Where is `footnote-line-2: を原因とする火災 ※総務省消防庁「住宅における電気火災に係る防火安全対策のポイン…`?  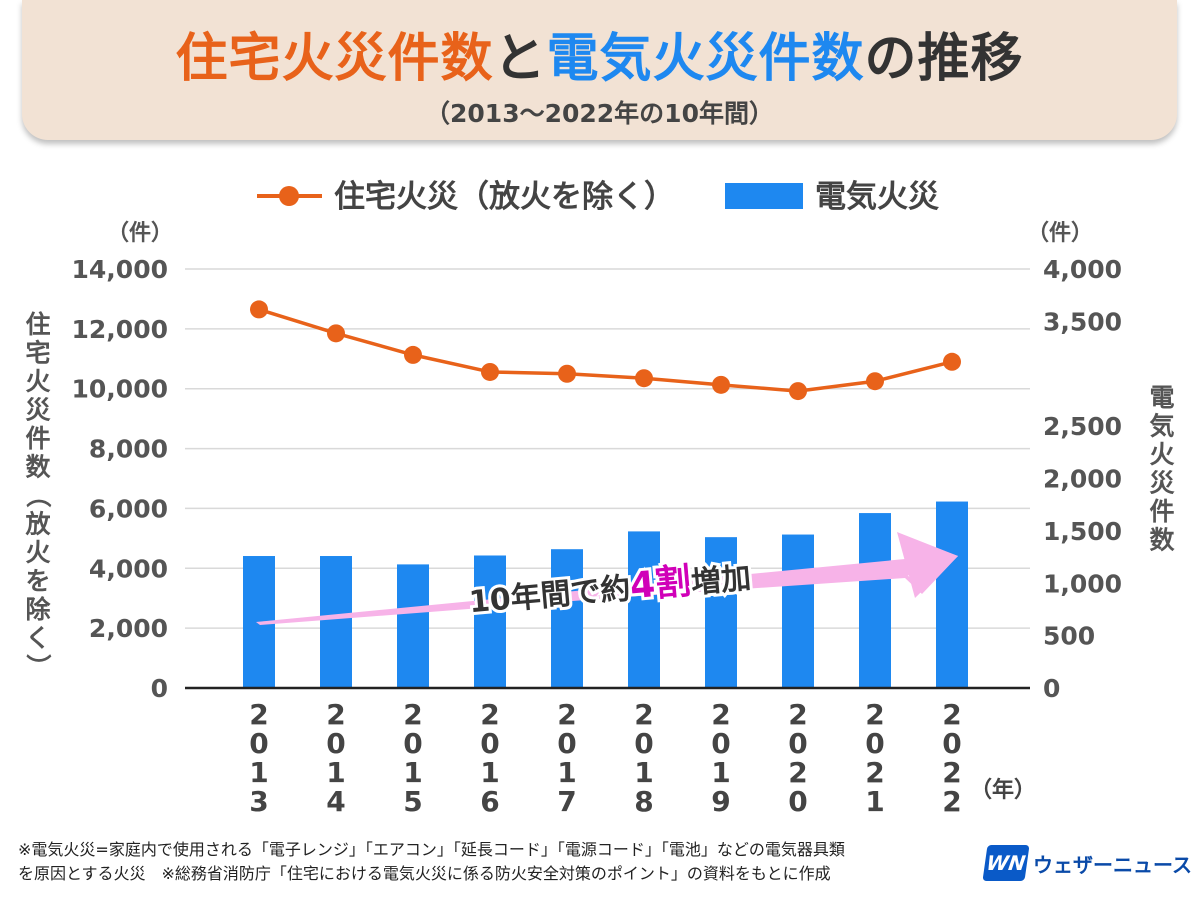
footnote-line-2: を原因とする火災 ※総務省消防庁「住宅における電気火災に係る防火安全対策のポイン… is located at coordinates (424, 873).